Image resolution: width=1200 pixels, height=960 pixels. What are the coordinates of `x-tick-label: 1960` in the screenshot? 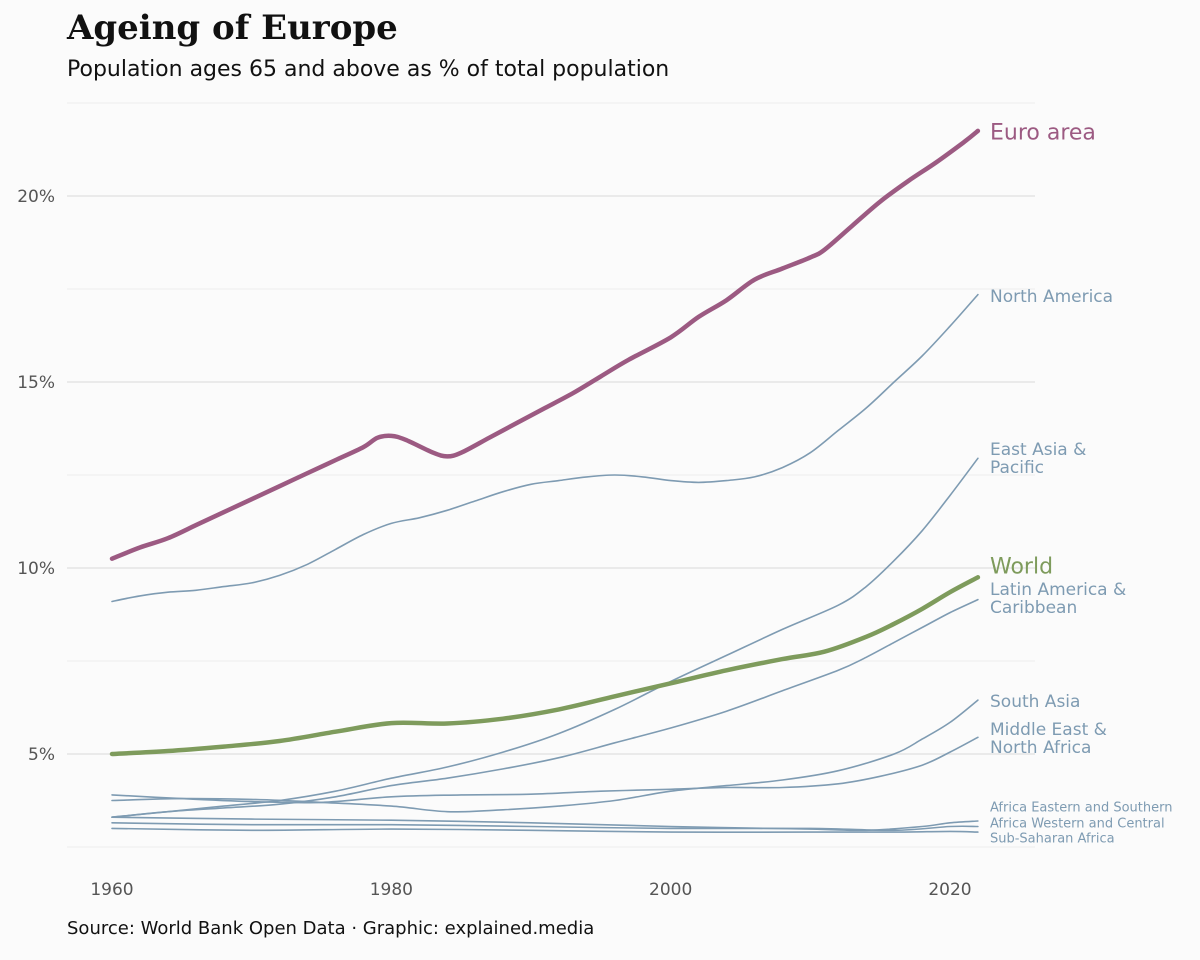 It's located at (111, 890).